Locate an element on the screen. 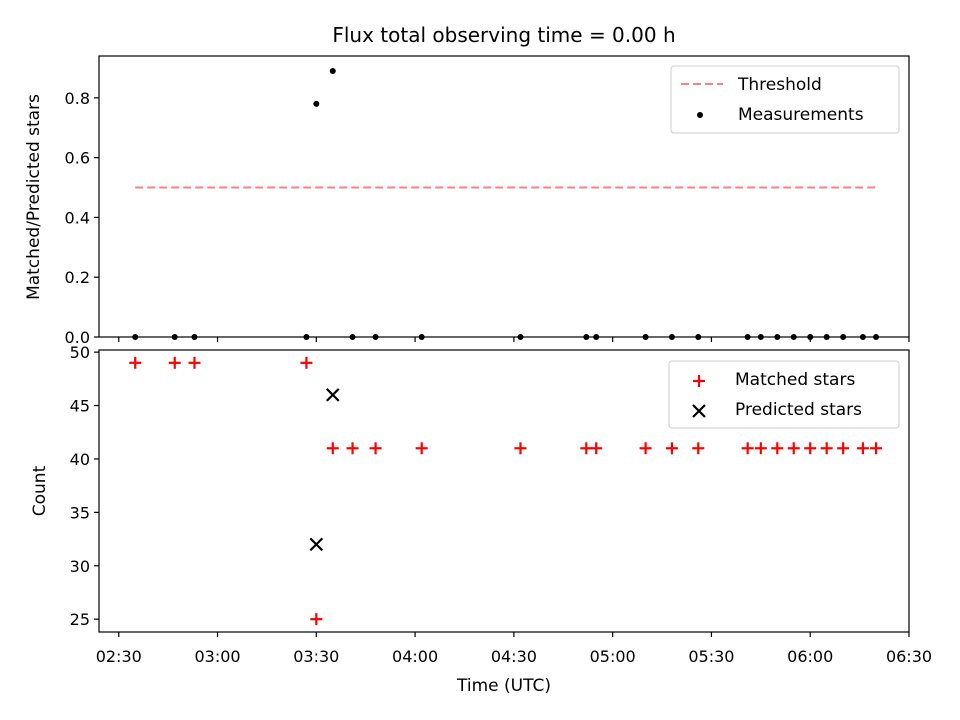 This screenshot has width=960, height=720. bottom-y-tick-label: 30 is located at coordinates (80, 566).